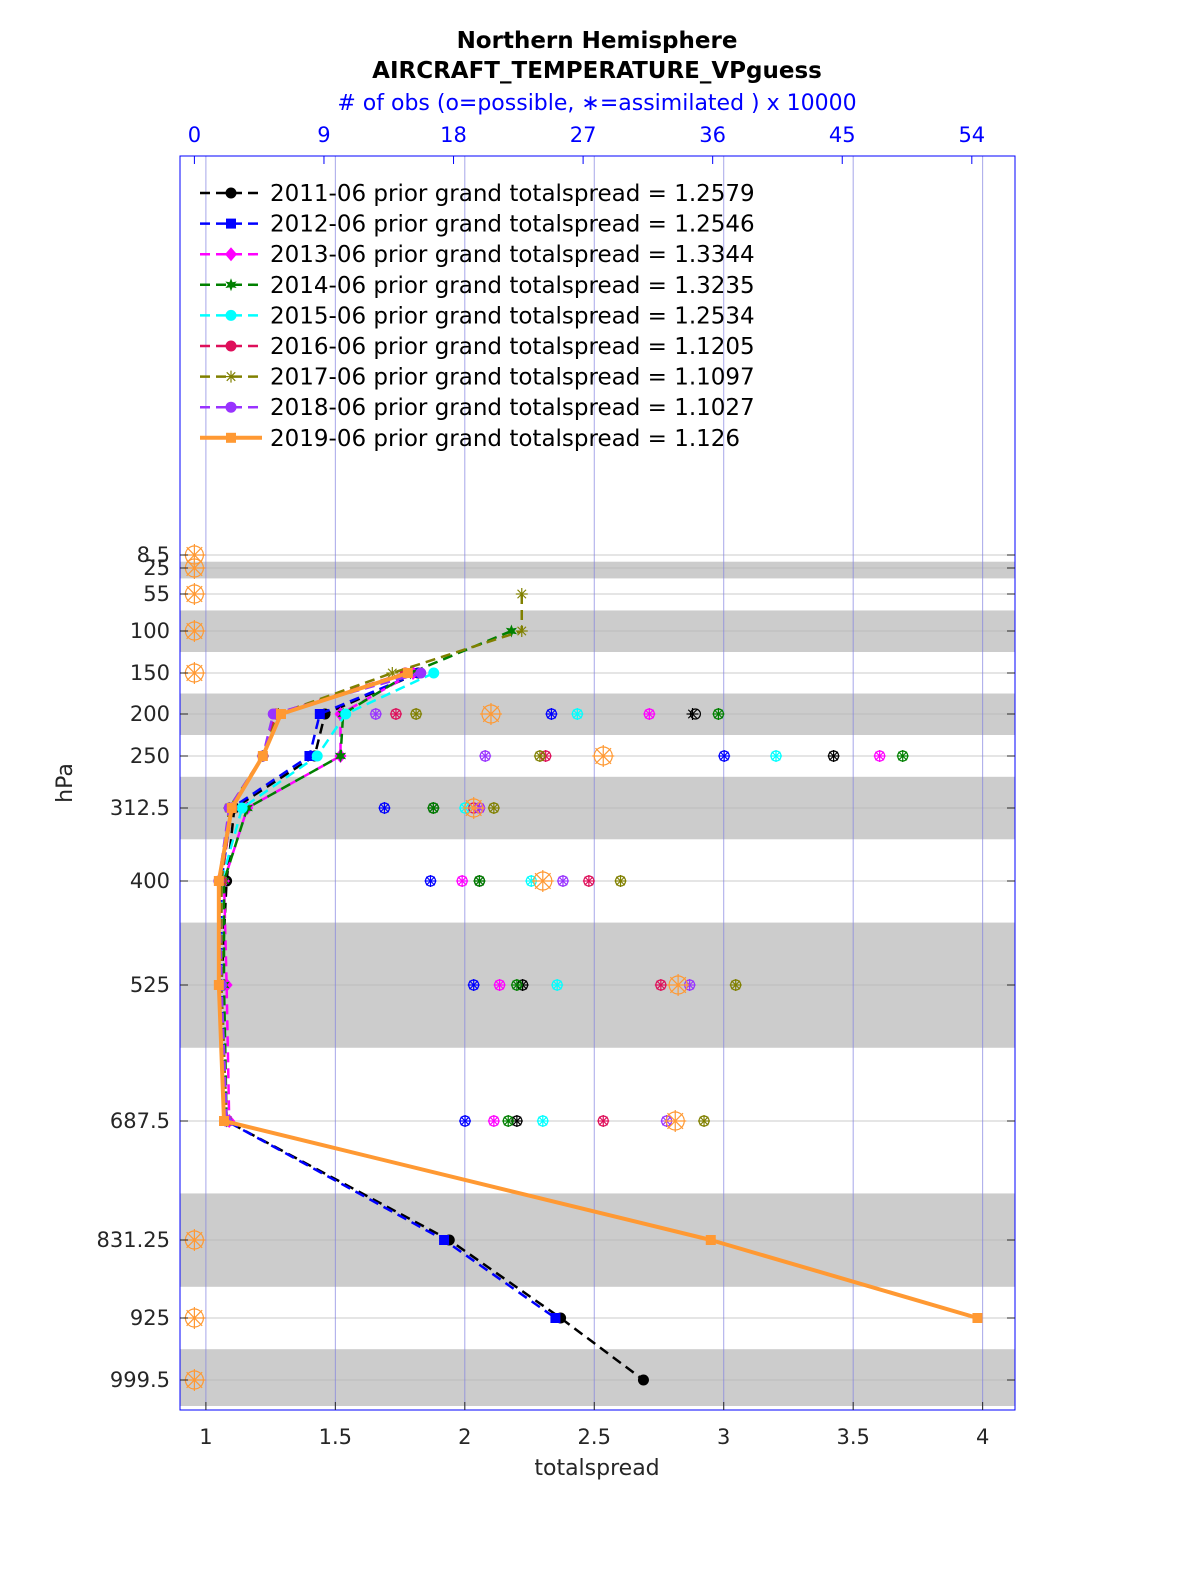 The height and width of the screenshot is (1575, 1200). What do you see at coordinates (597, 41) in the screenshot?
I see `chart-title: Northern Hemisphere` at bounding box center [597, 41].